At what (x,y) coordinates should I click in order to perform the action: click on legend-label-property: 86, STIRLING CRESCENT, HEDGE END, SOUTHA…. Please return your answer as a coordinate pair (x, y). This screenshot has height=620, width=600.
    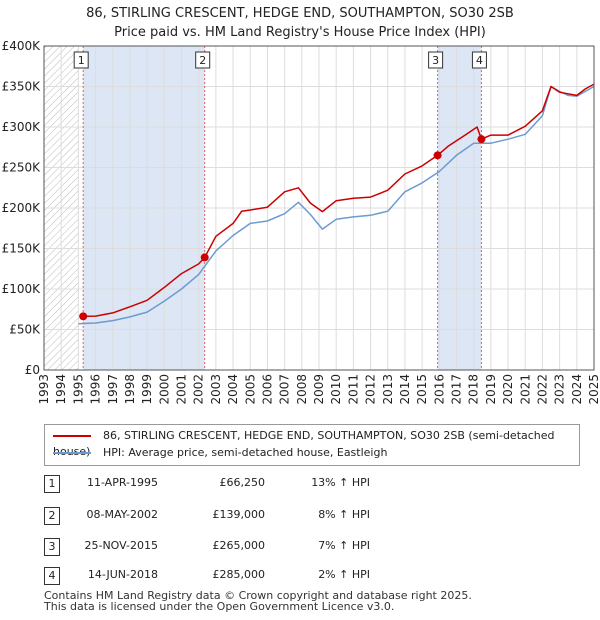
    Looking at the image, I should click on (304, 443).